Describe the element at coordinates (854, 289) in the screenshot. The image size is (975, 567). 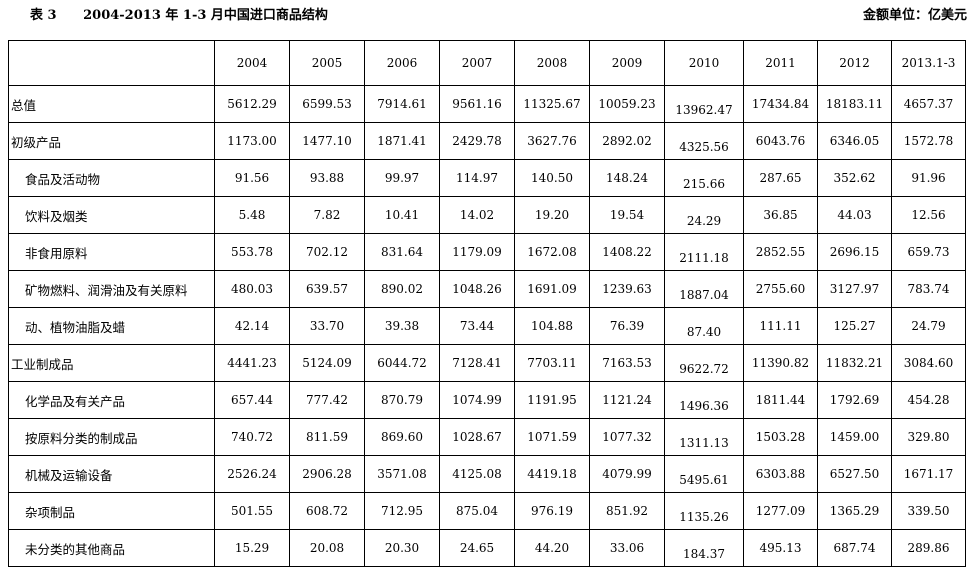
I see `table-cell: 3127.97` at that location.